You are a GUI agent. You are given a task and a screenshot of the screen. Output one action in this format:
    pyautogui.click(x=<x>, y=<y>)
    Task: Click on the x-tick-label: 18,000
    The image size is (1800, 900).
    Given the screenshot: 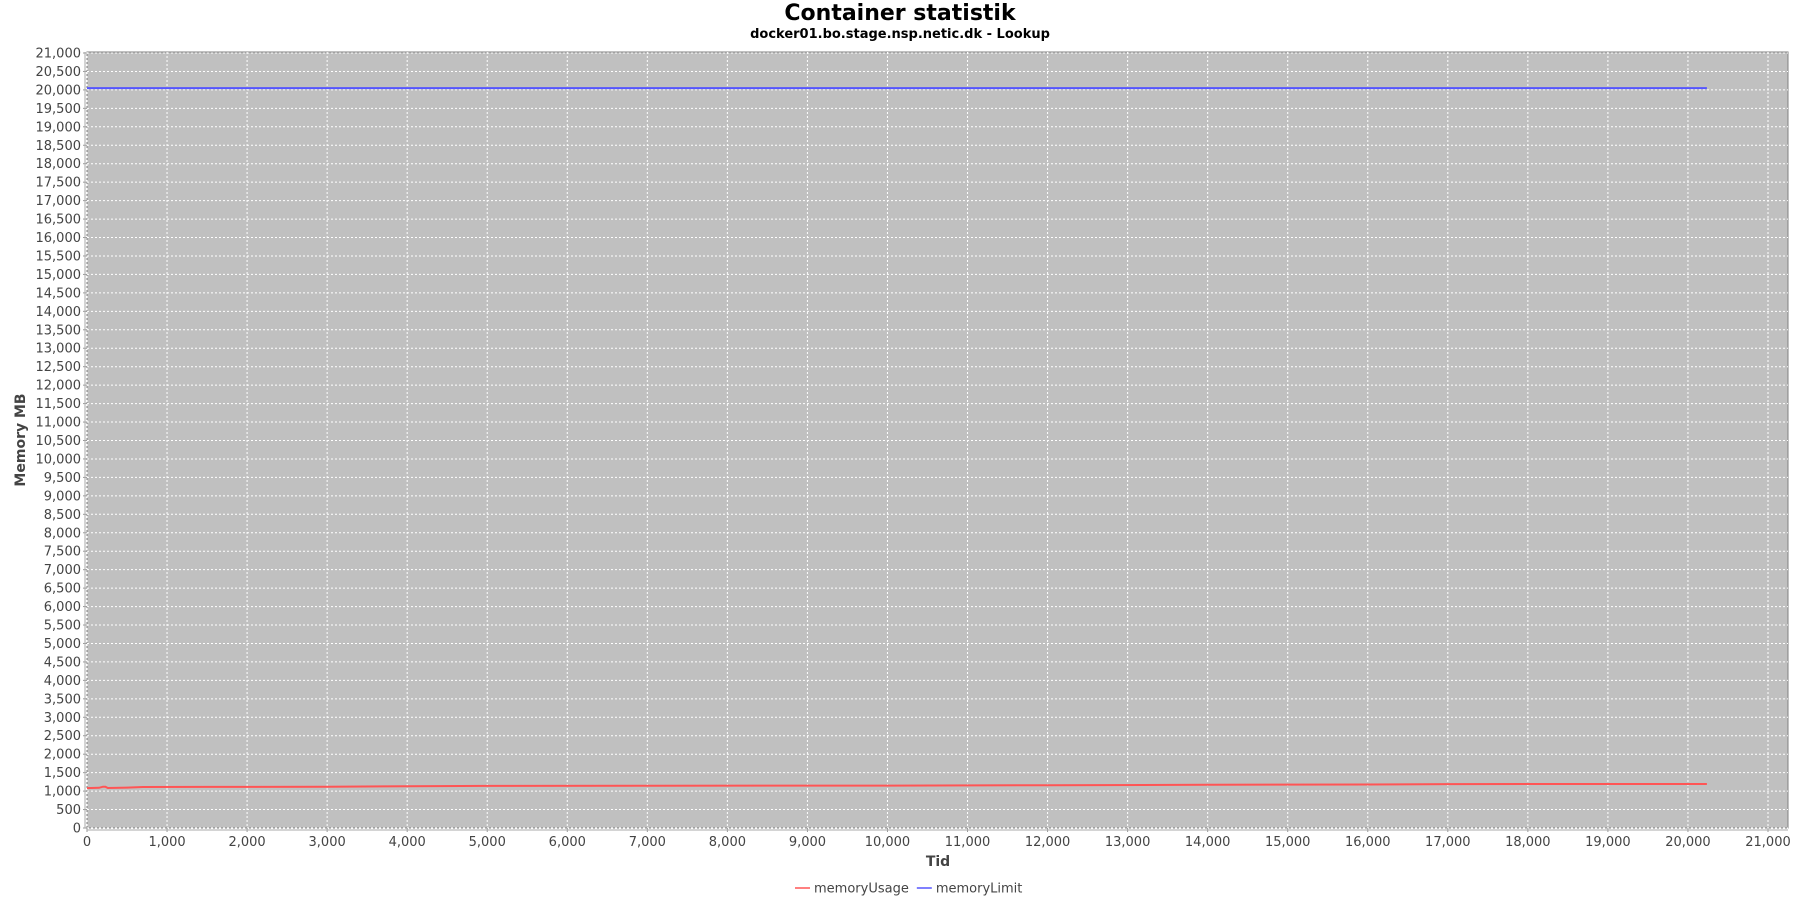 What is the action you would take?
    pyautogui.click(x=1528, y=842)
    